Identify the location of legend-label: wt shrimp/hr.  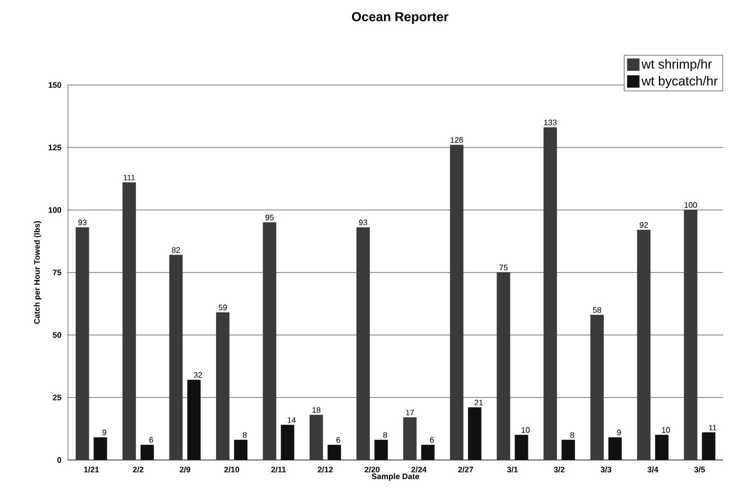
(677, 65).